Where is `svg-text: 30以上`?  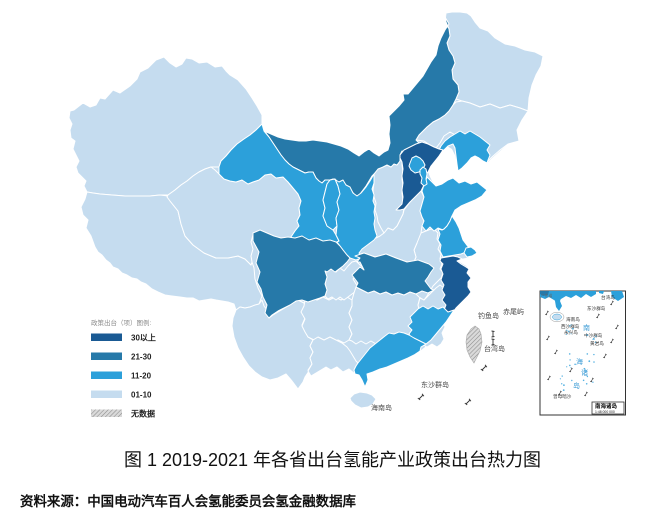
svg-text: 30以上 is located at coordinates (143, 338).